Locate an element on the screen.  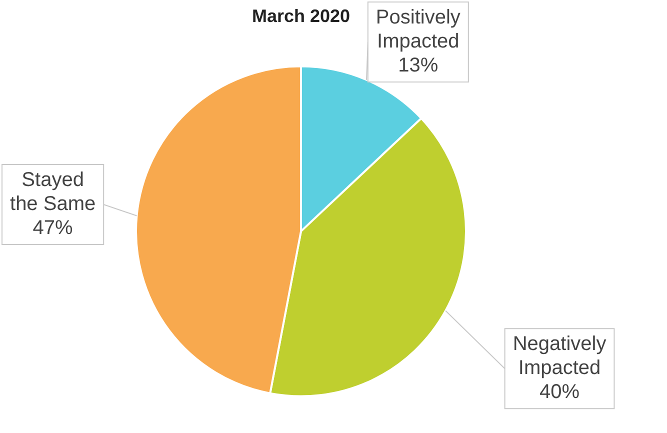
data-label: 13% is located at coordinates (418, 65).